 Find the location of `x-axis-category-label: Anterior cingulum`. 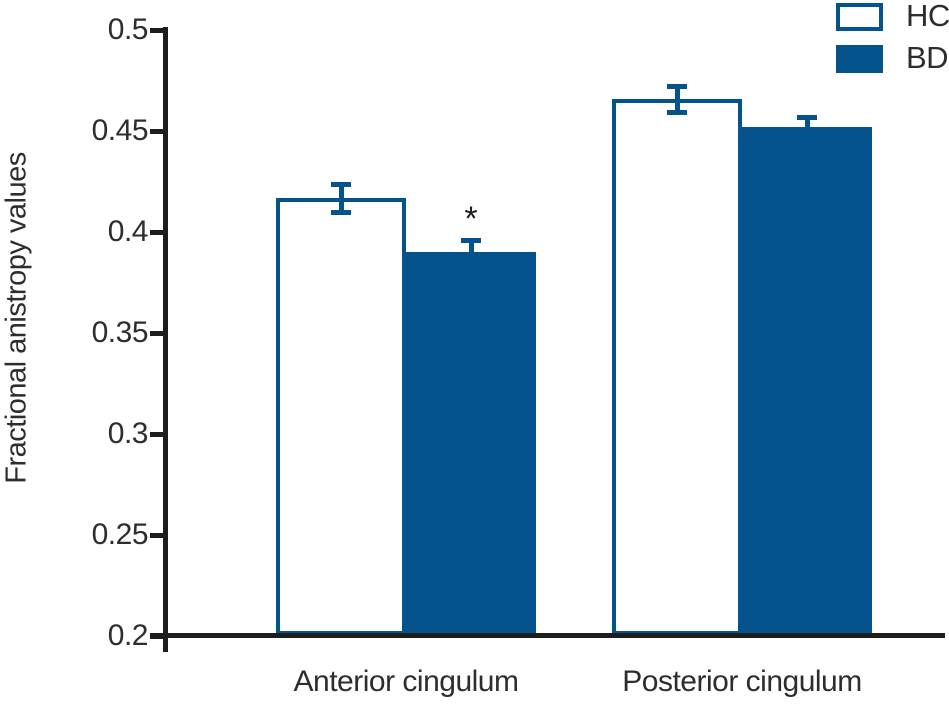

x-axis-category-label: Anterior cingulum is located at coordinates (406, 681).